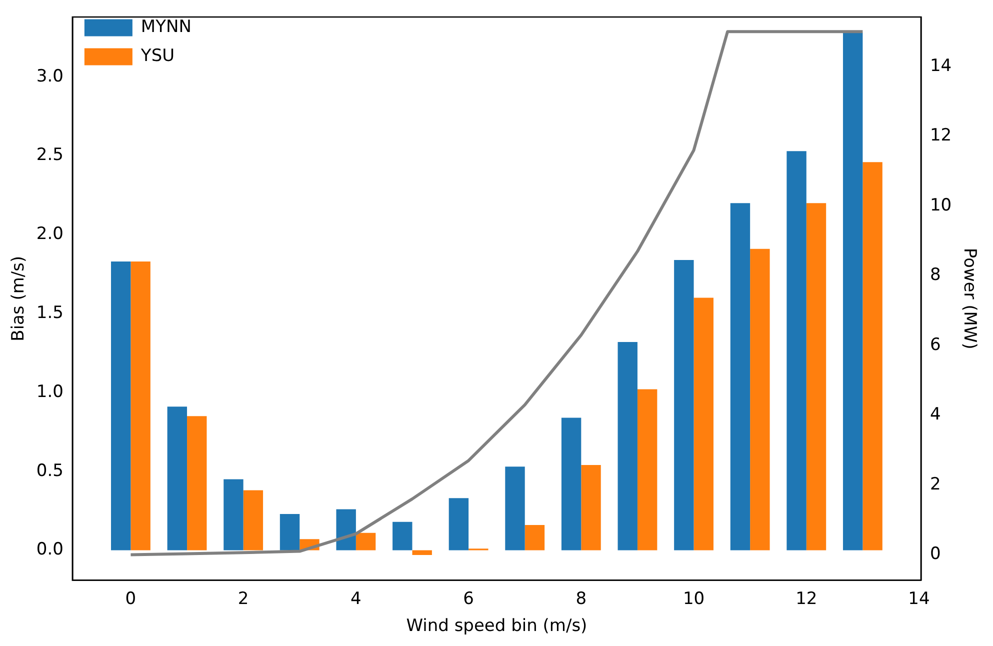 The width and height of the screenshot is (993, 646). I want to click on x-tick-label: 0, so click(130, 598).